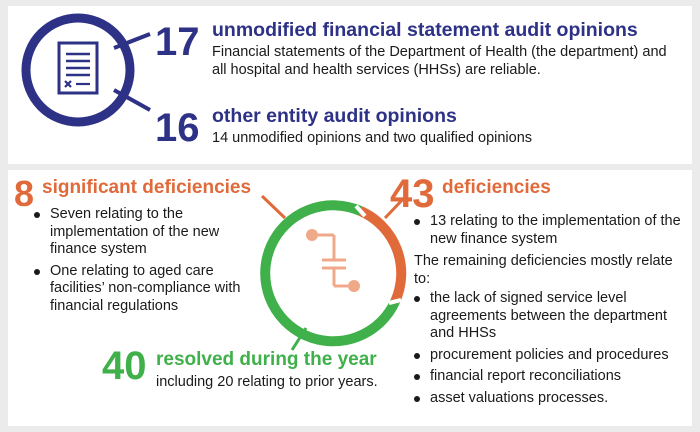 The width and height of the screenshot is (700, 432). What do you see at coordinates (551, 356) in the screenshot?
I see `list-item: procurement policies and procedures` at bounding box center [551, 356].